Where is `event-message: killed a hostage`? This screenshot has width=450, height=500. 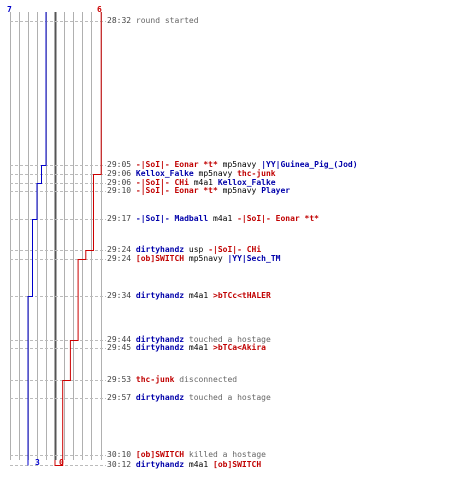 event-message: killed a hostage is located at coordinates (227, 454).